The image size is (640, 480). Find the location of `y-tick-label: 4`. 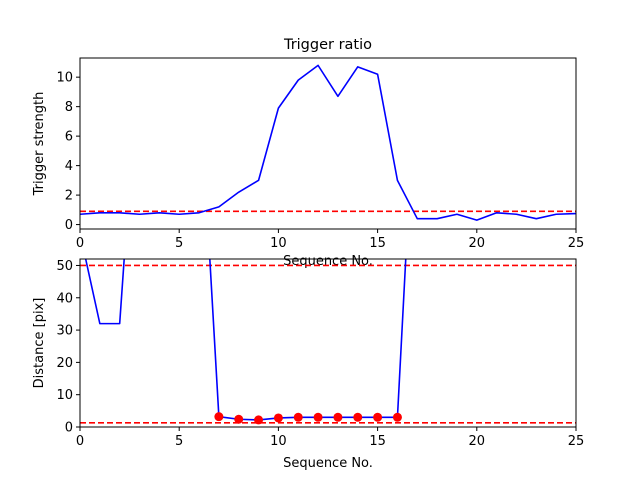

y-tick-label: 4 is located at coordinates (69, 166).